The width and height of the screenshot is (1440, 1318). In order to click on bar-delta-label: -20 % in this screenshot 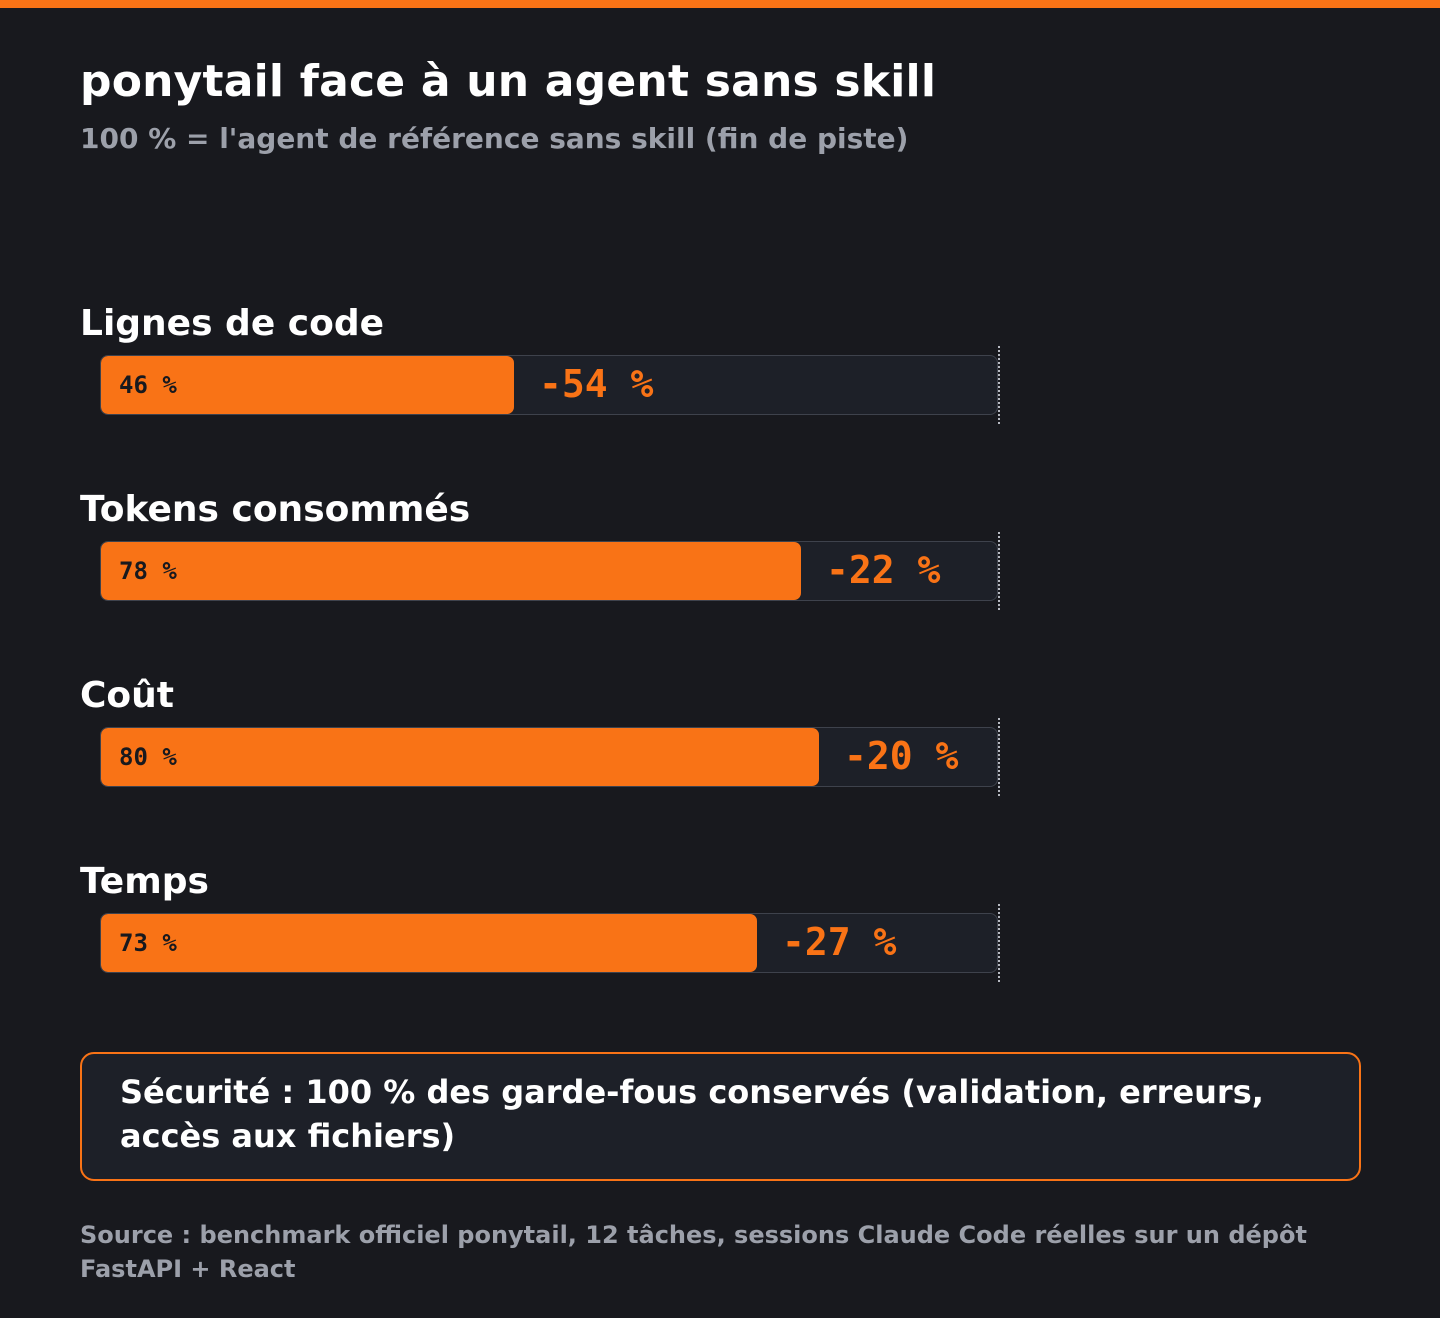, I will do `click(901, 756)`.